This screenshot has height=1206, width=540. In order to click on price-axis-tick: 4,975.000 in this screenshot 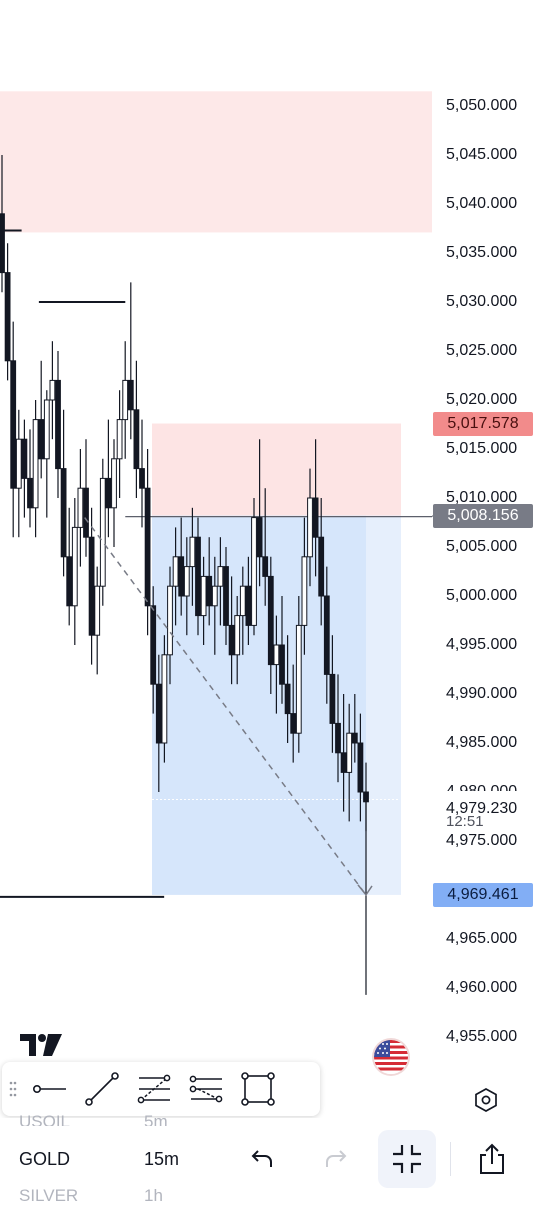, I will do `click(482, 840)`.